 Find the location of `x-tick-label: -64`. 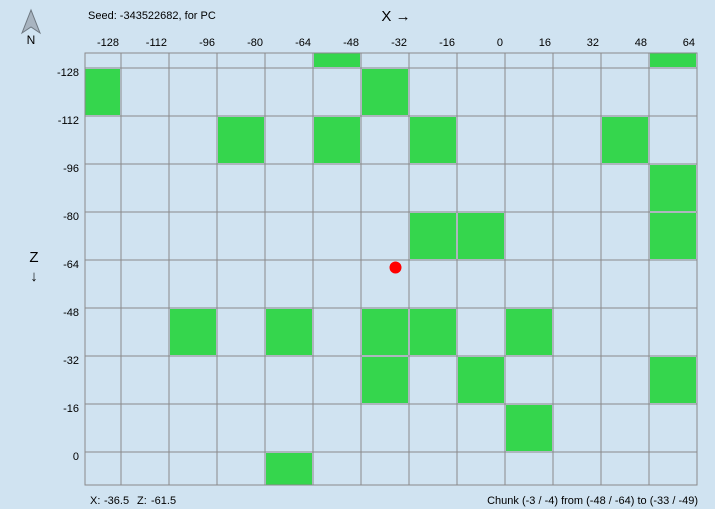

x-tick-label: -64 is located at coordinates (303, 43).